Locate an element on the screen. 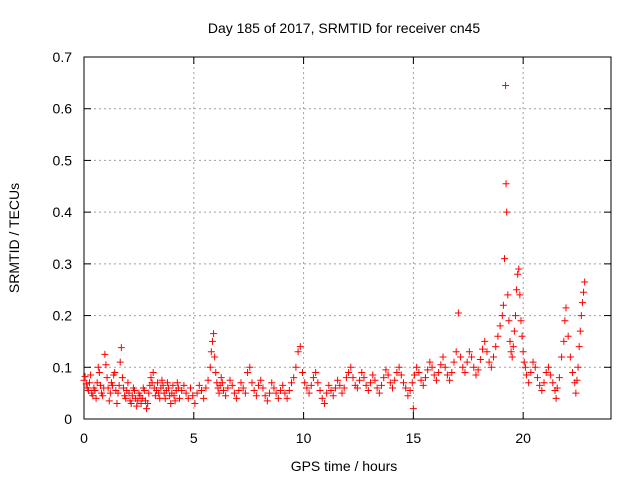 This screenshot has width=640, height=480. x-tick-label: 15 is located at coordinates (414, 438).